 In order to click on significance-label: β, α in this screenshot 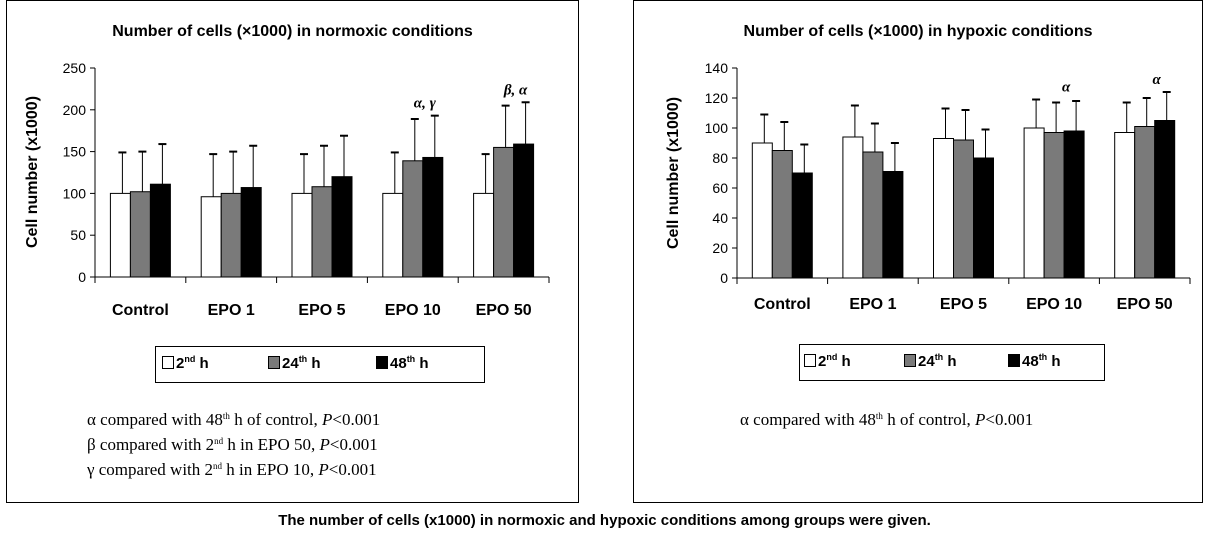, I will do `click(515, 90)`.